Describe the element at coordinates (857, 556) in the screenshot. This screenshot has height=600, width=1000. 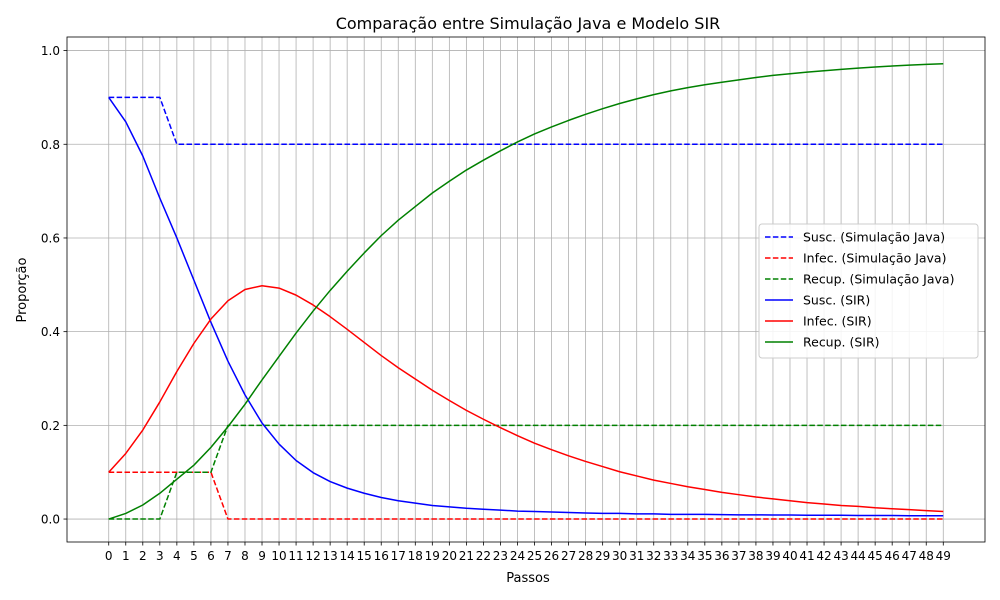
I see `x-tick-label: 44` at that location.